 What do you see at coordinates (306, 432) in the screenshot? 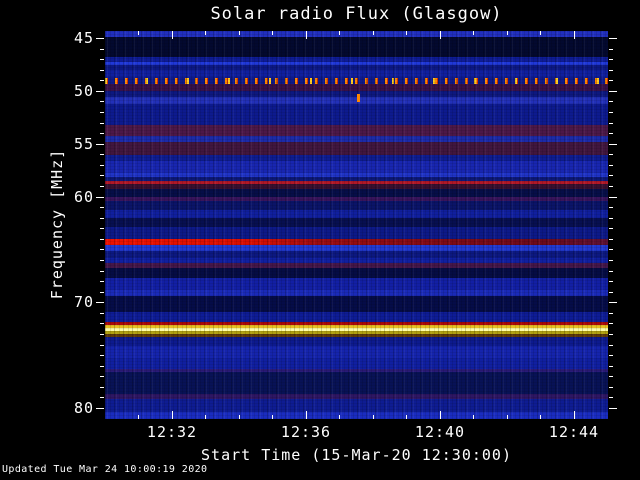
I see `x-tick-label: 12:36` at bounding box center [306, 432].